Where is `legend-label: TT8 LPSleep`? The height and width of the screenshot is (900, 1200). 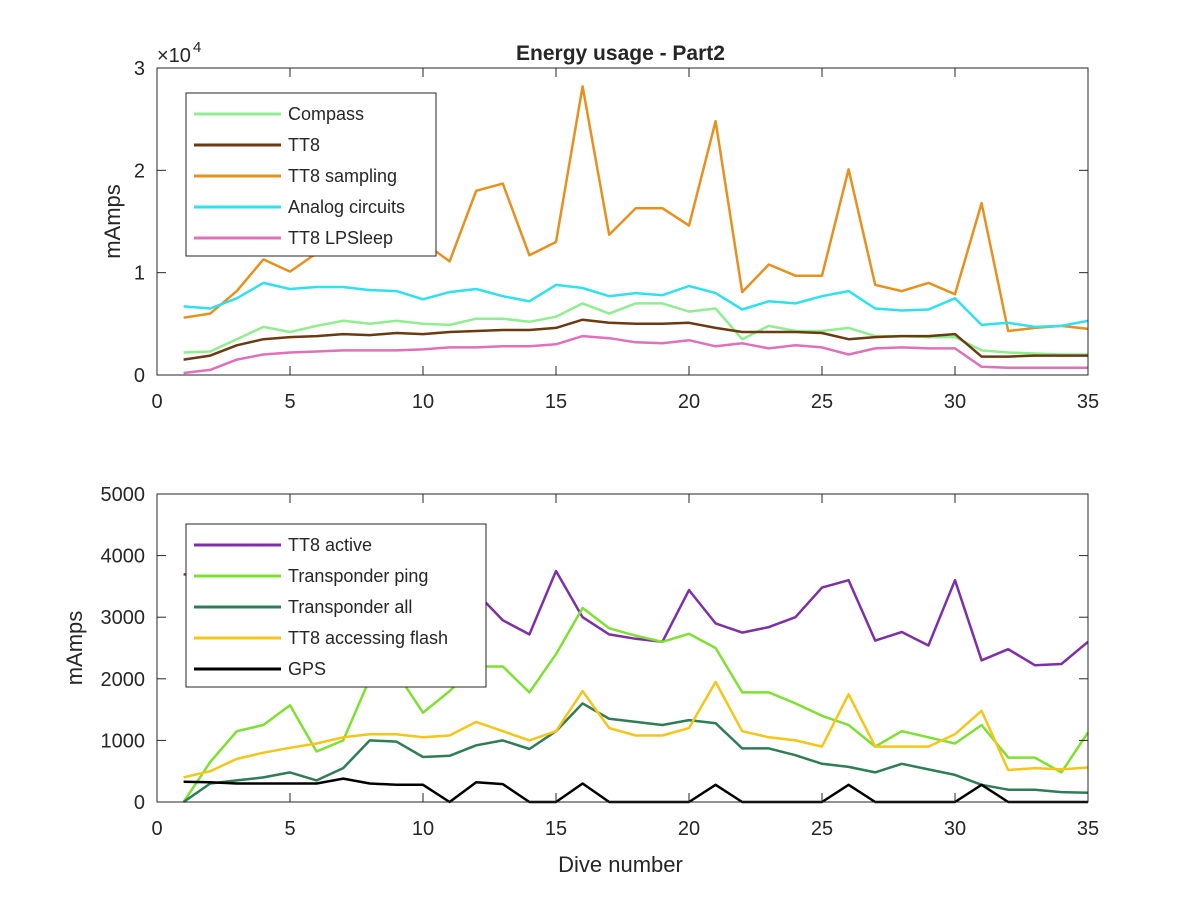
legend-label: TT8 LPSleep is located at coordinates (340, 238).